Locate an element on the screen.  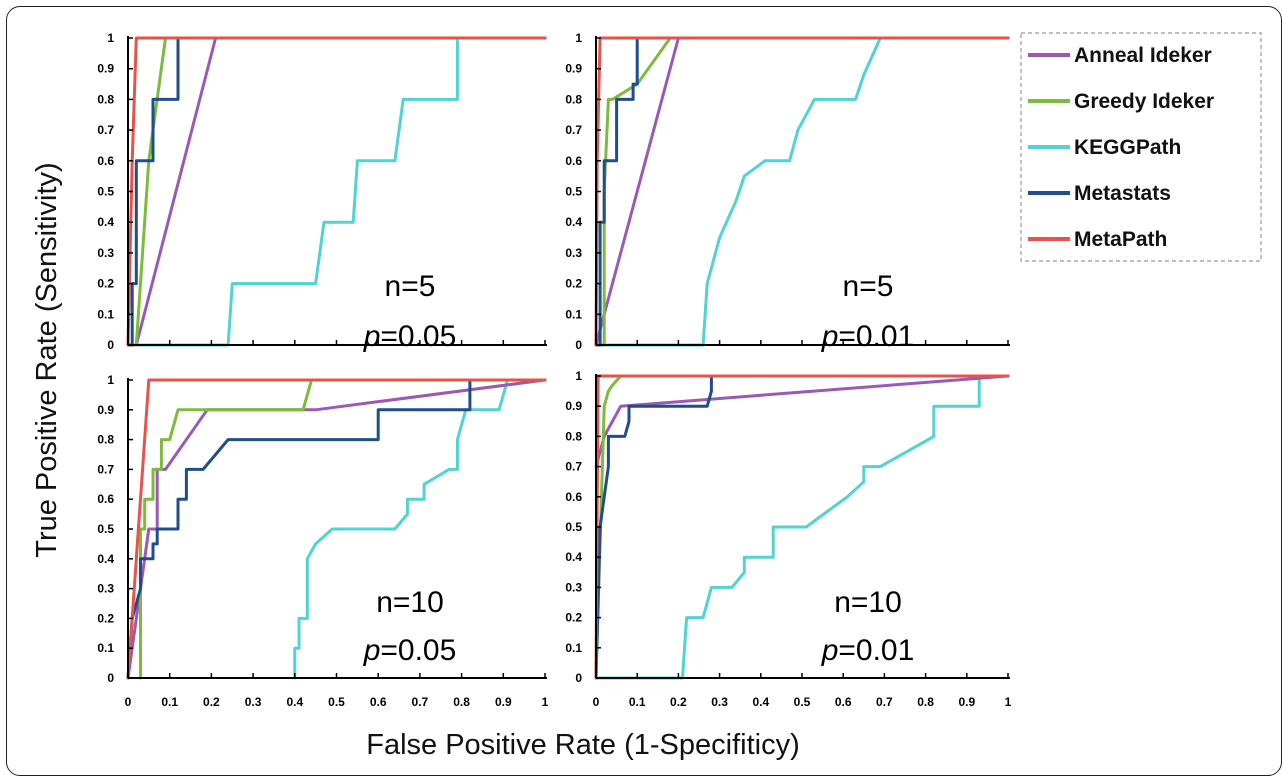
annotation-p: p=0.01 is located at coordinates (868, 650).